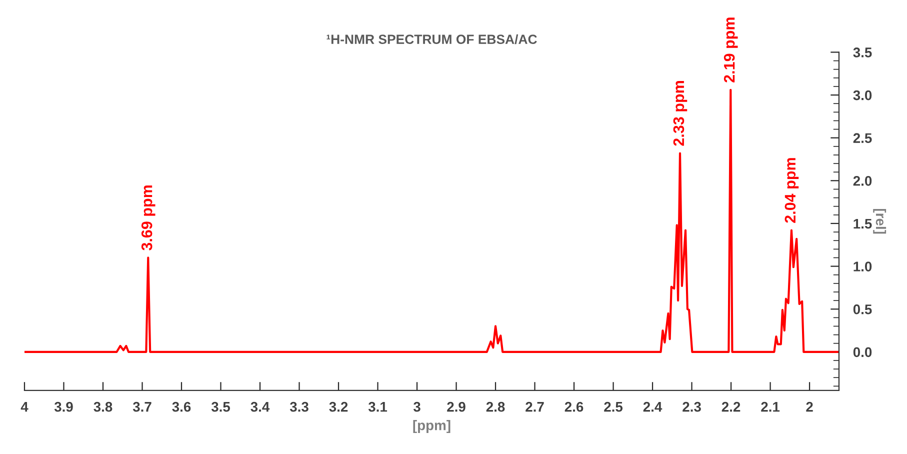 This screenshot has height=454, width=907. What do you see at coordinates (416, 407) in the screenshot?
I see `x-tick-label: 3` at bounding box center [416, 407].